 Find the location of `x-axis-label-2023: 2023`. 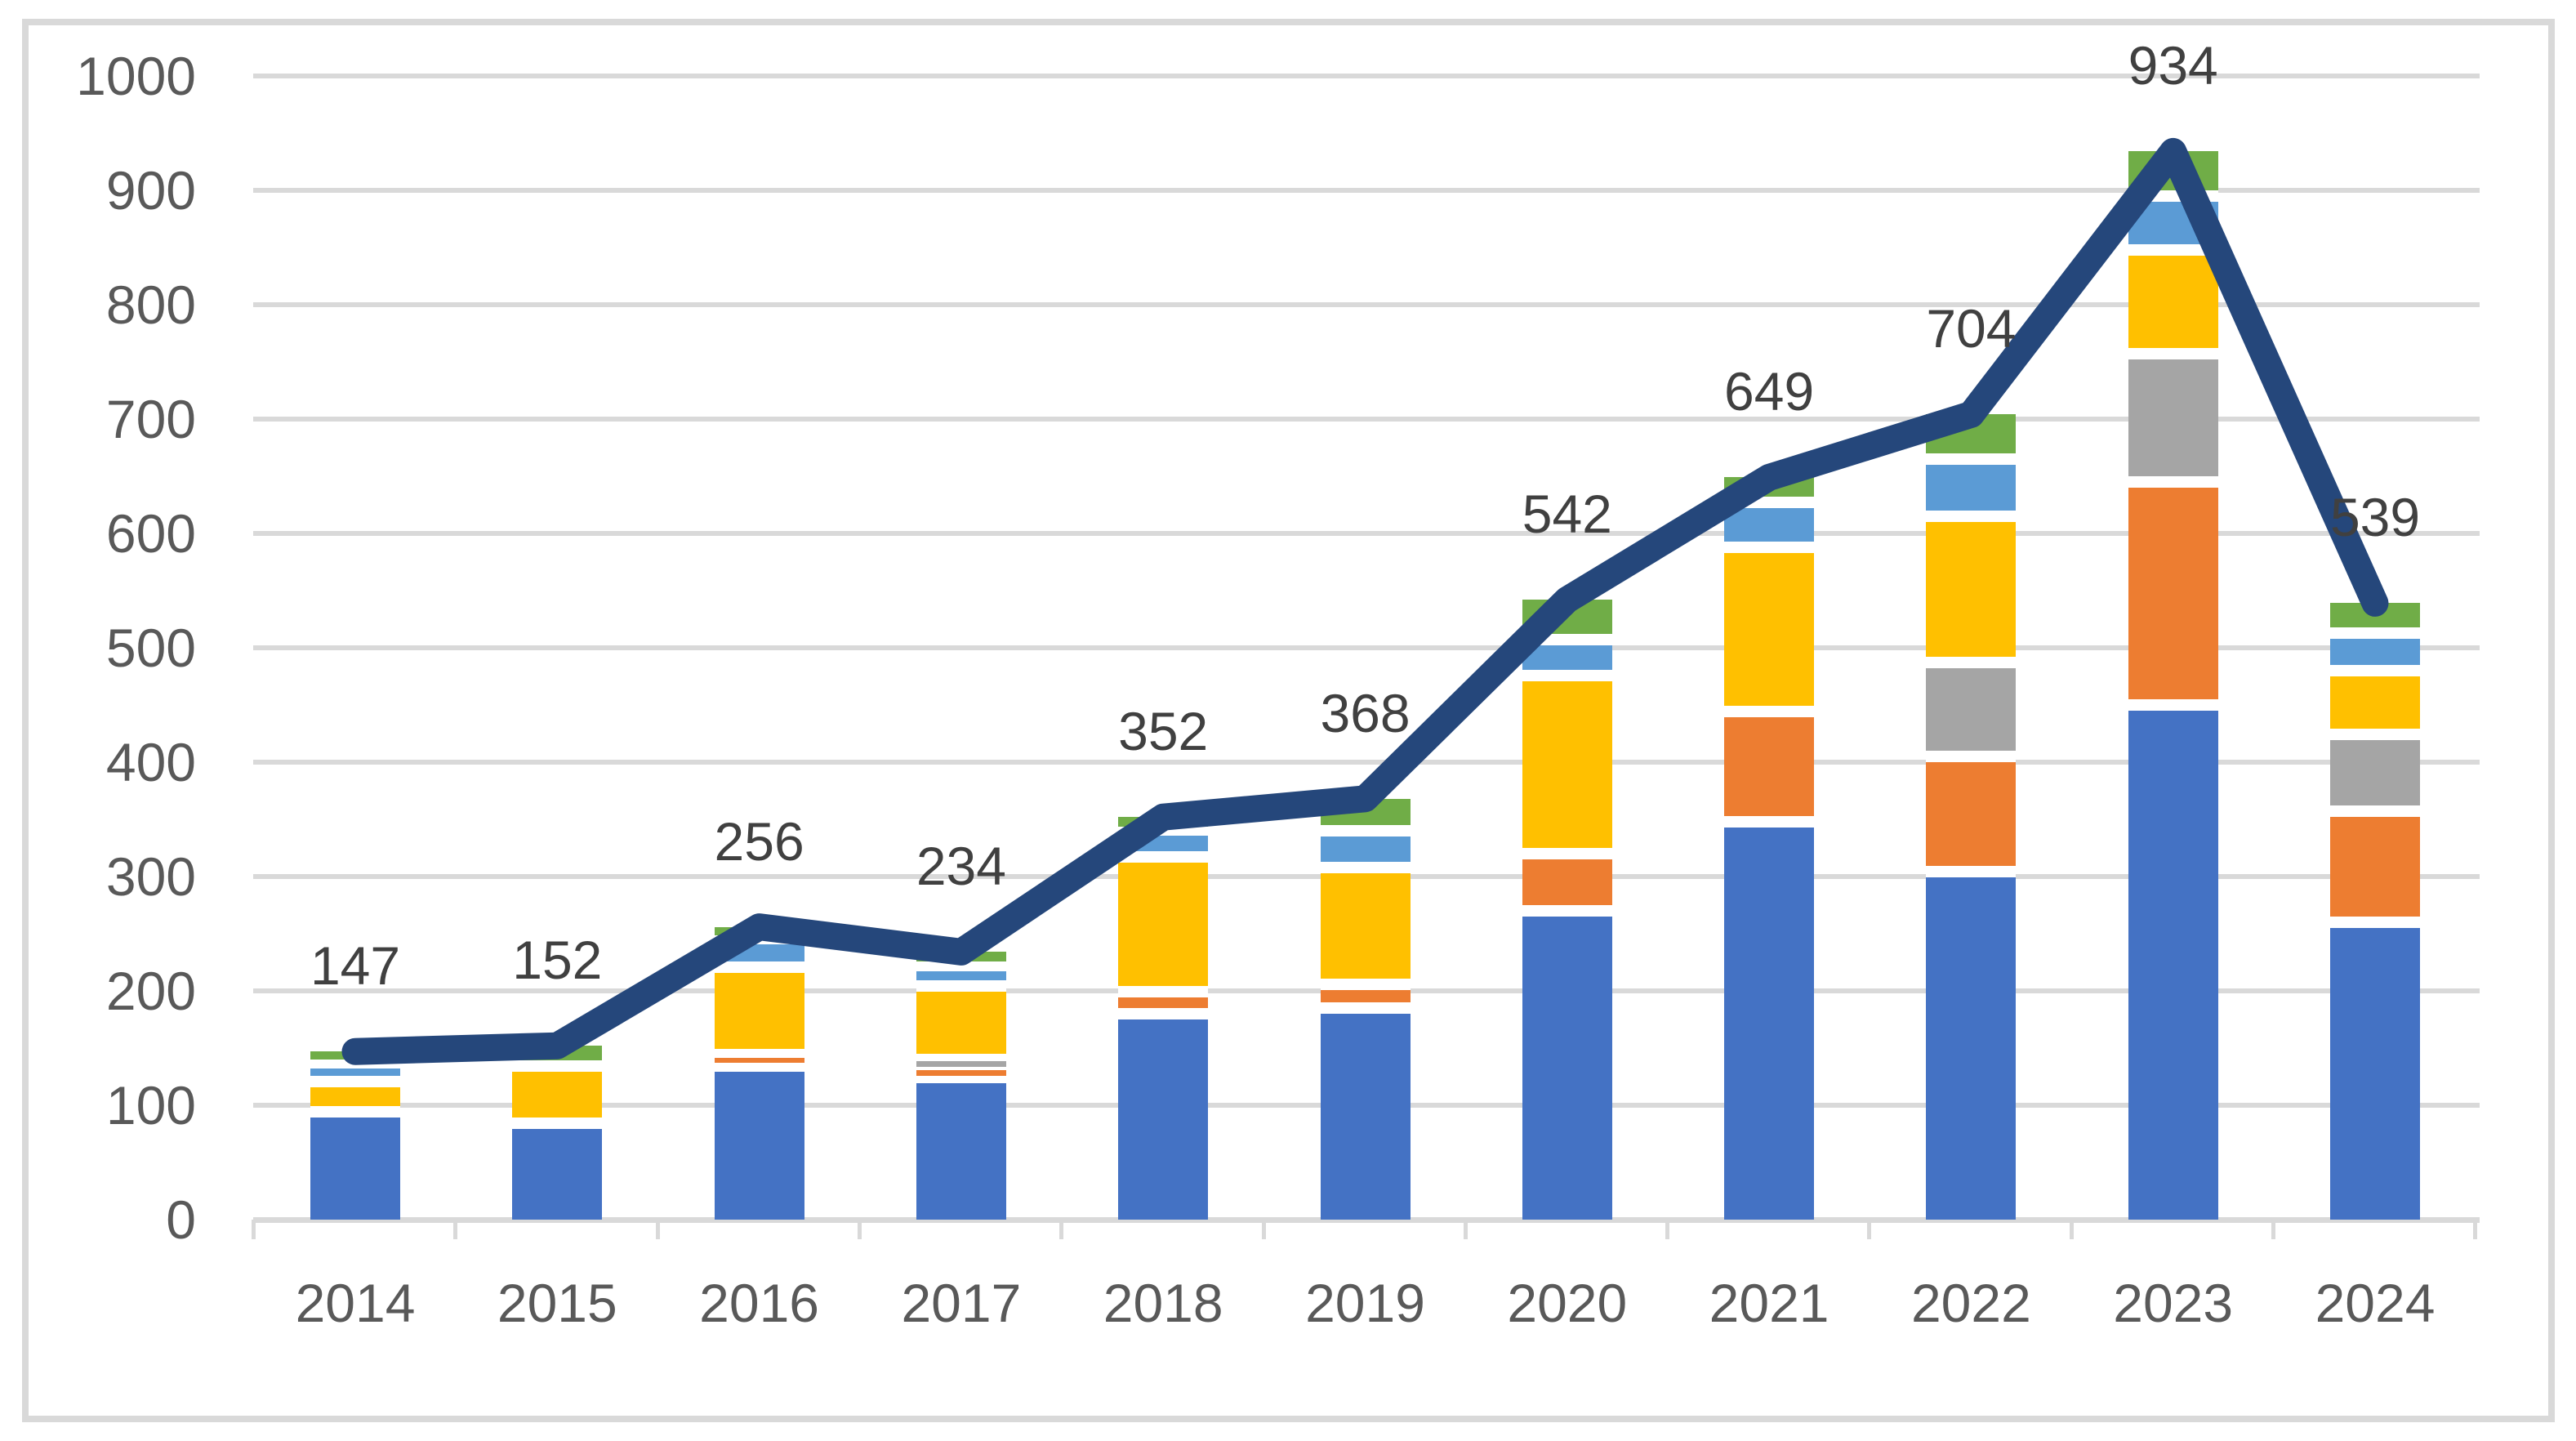

x-axis-label-2023: 2023 is located at coordinates (2173, 1303).